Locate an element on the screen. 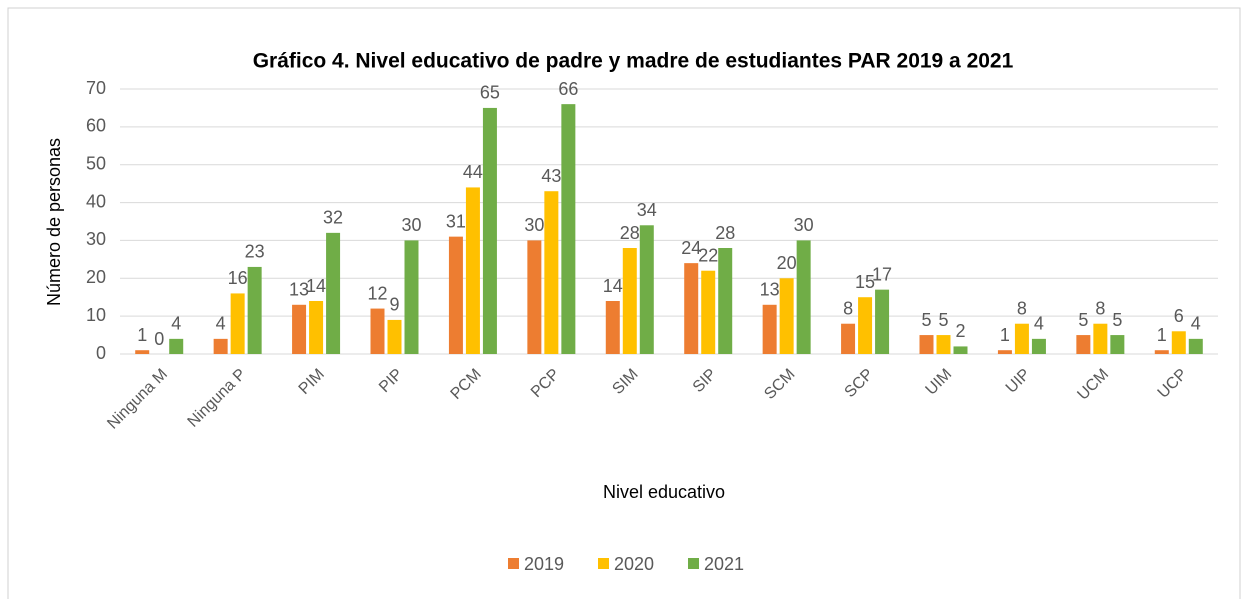  data-label: 15 is located at coordinates (865, 282).